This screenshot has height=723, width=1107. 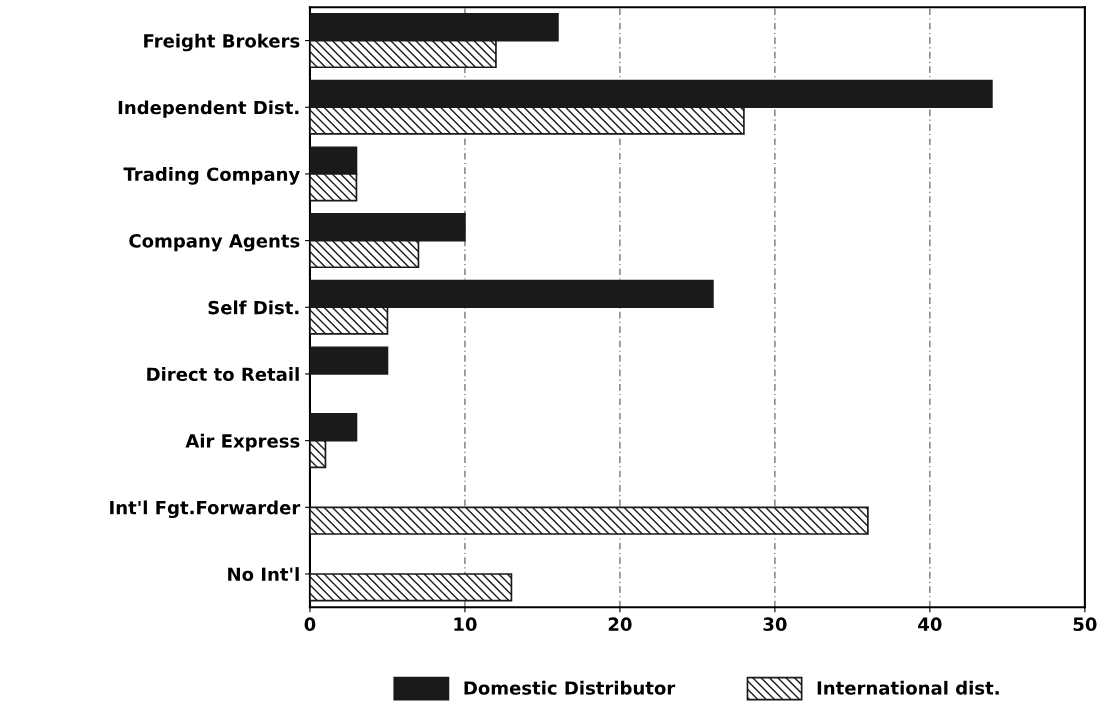 I want to click on x-tick-label: 40, so click(x=930, y=624).